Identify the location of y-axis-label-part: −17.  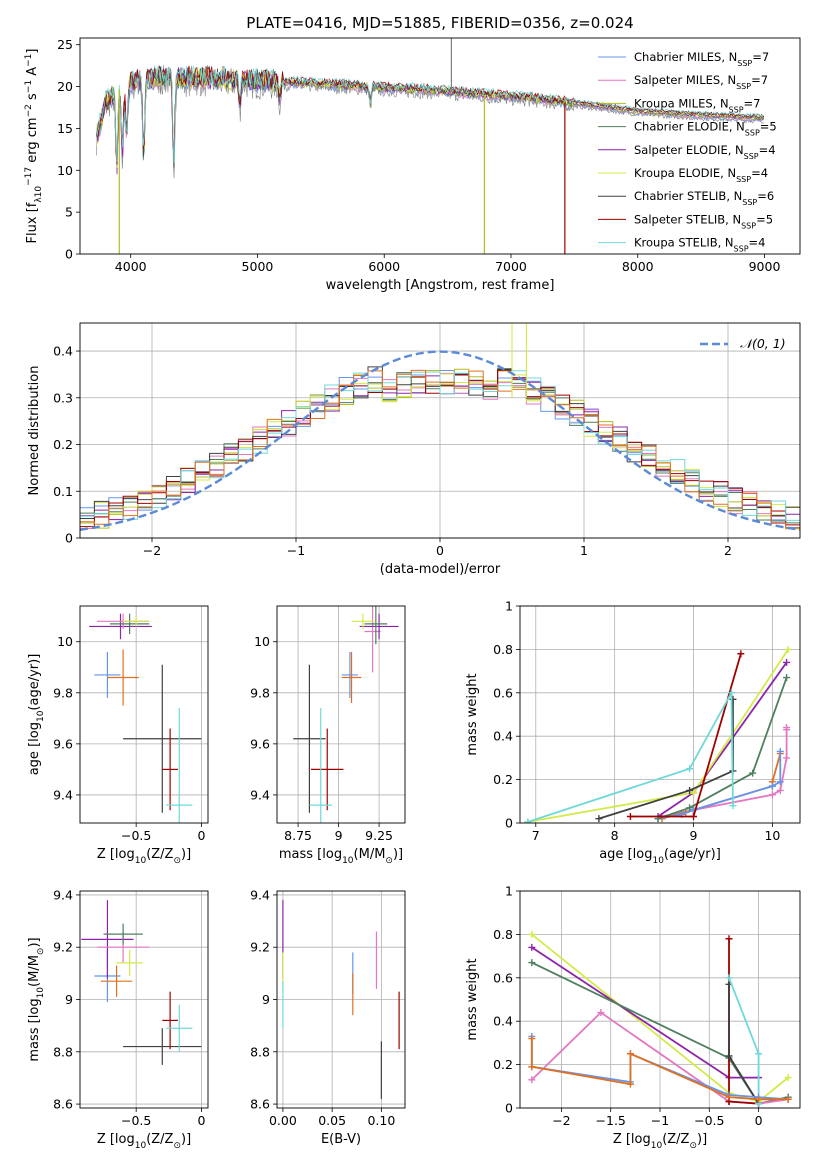
(29, 176).